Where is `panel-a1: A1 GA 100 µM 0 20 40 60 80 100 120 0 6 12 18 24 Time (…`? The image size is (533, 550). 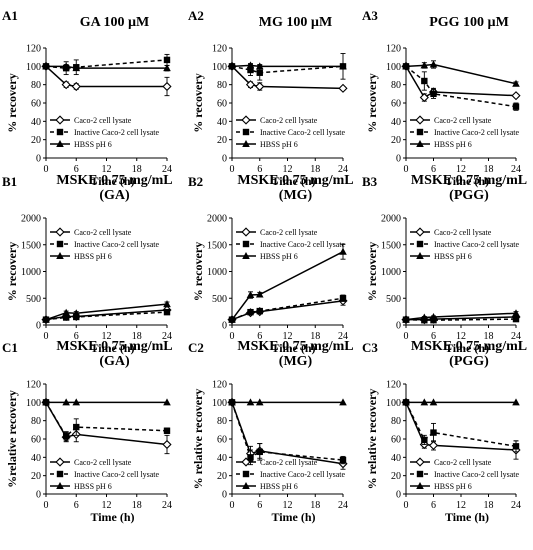
panel-a1: A1 GA 100 µM 0 20 40 60 80 100 120 0 6 12 18 24 Time (… is located at coordinates (87, 98).